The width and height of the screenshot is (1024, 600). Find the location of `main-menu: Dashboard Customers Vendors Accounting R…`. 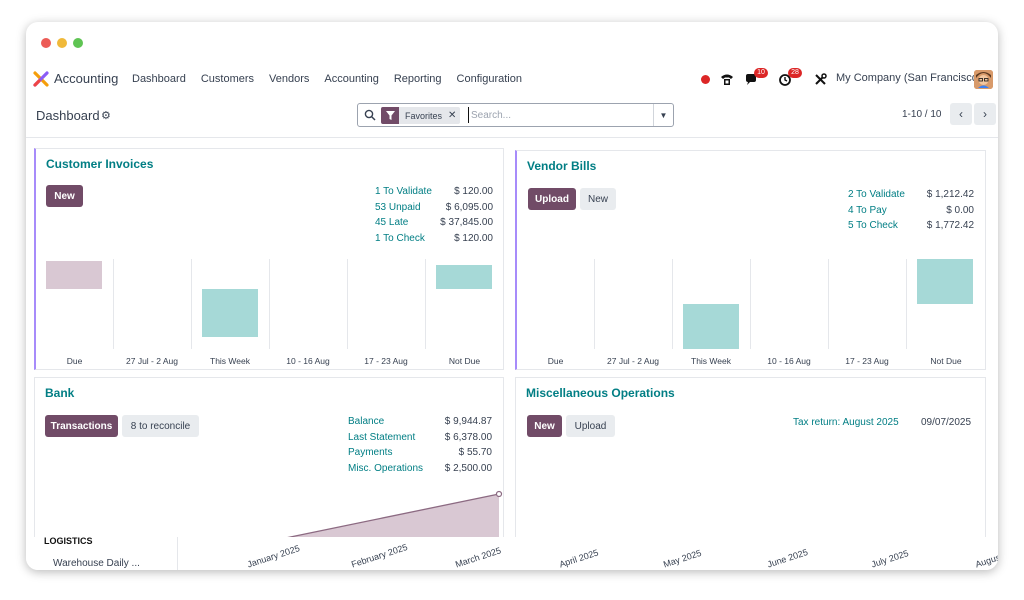

main-menu: Dashboard Customers Vendors Accounting R… is located at coordinates (334, 79).